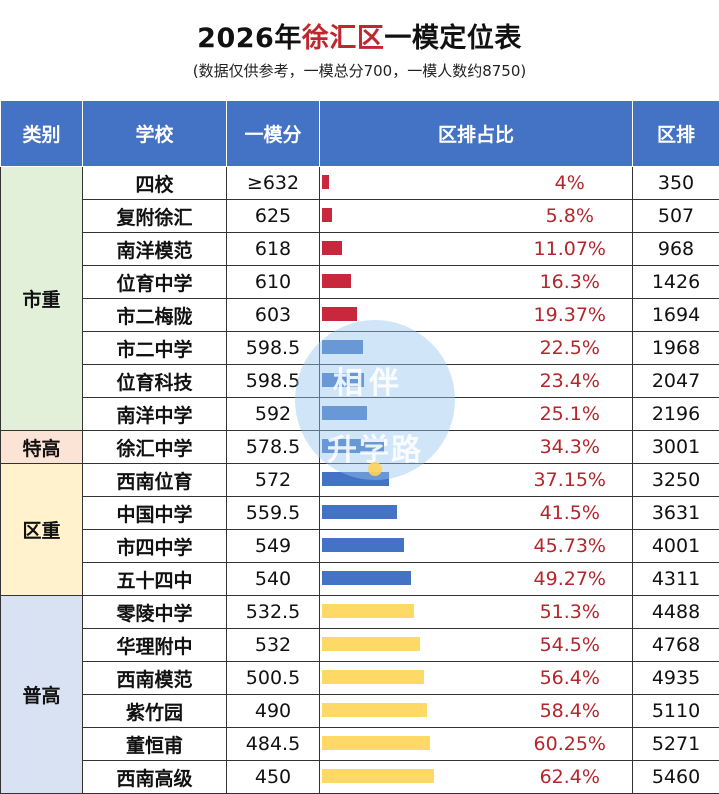  I want to click on score-cell: 450, so click(273, 777).